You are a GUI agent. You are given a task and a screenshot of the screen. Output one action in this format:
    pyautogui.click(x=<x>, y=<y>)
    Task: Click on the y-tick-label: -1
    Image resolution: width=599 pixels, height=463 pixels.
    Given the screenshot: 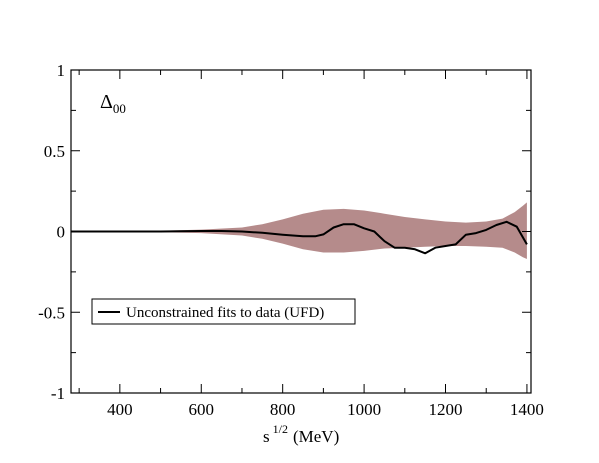 What is the action you would take?
    pyautogui.click(x=58, y=393)
    